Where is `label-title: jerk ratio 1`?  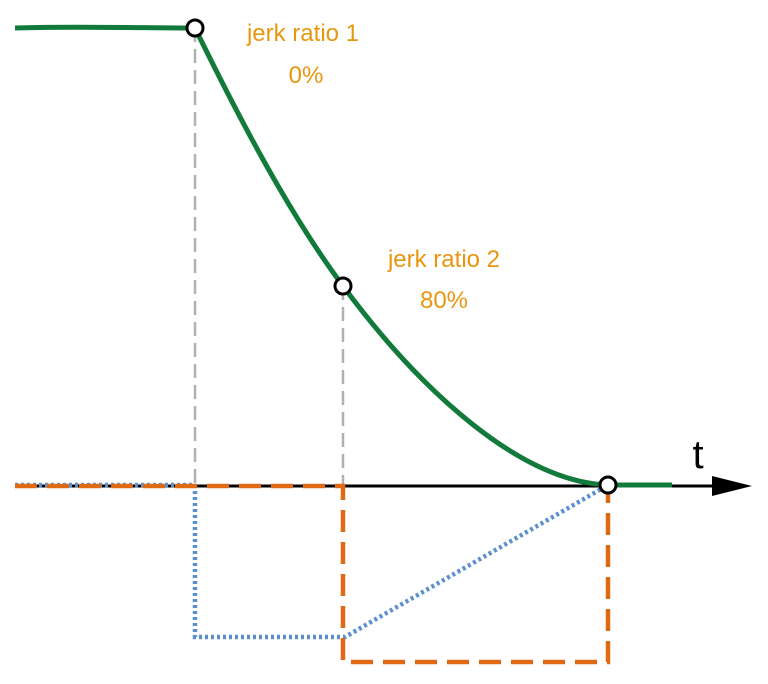 label-title: jerk ratio 1 is located at coordinates (302, 33).